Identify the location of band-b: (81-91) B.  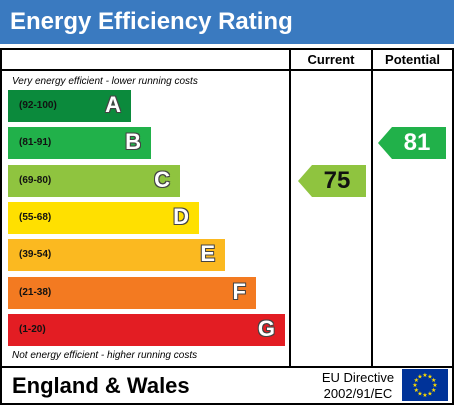
(79, 143).